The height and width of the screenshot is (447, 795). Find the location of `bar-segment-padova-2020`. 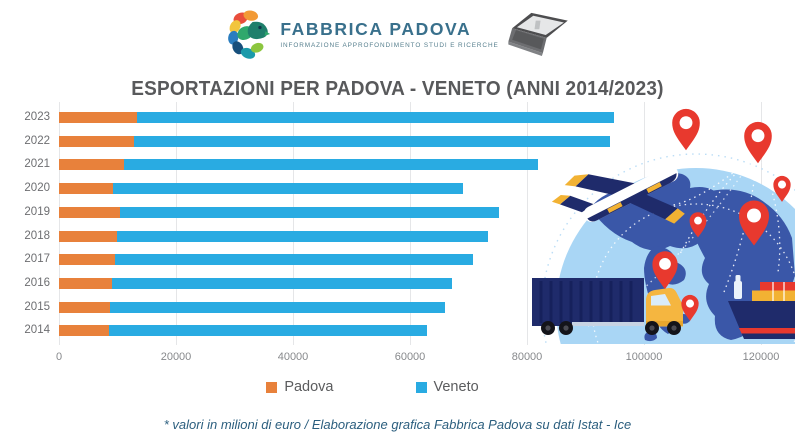

bar-segment-padova-2020 is located at coordinates (86, 189).